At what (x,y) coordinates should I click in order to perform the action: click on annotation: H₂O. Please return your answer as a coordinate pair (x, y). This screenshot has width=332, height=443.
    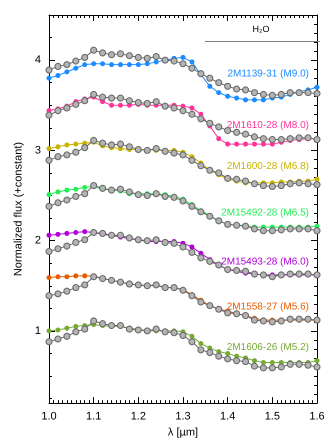
    Looking at the image, I should click on (261, 29).